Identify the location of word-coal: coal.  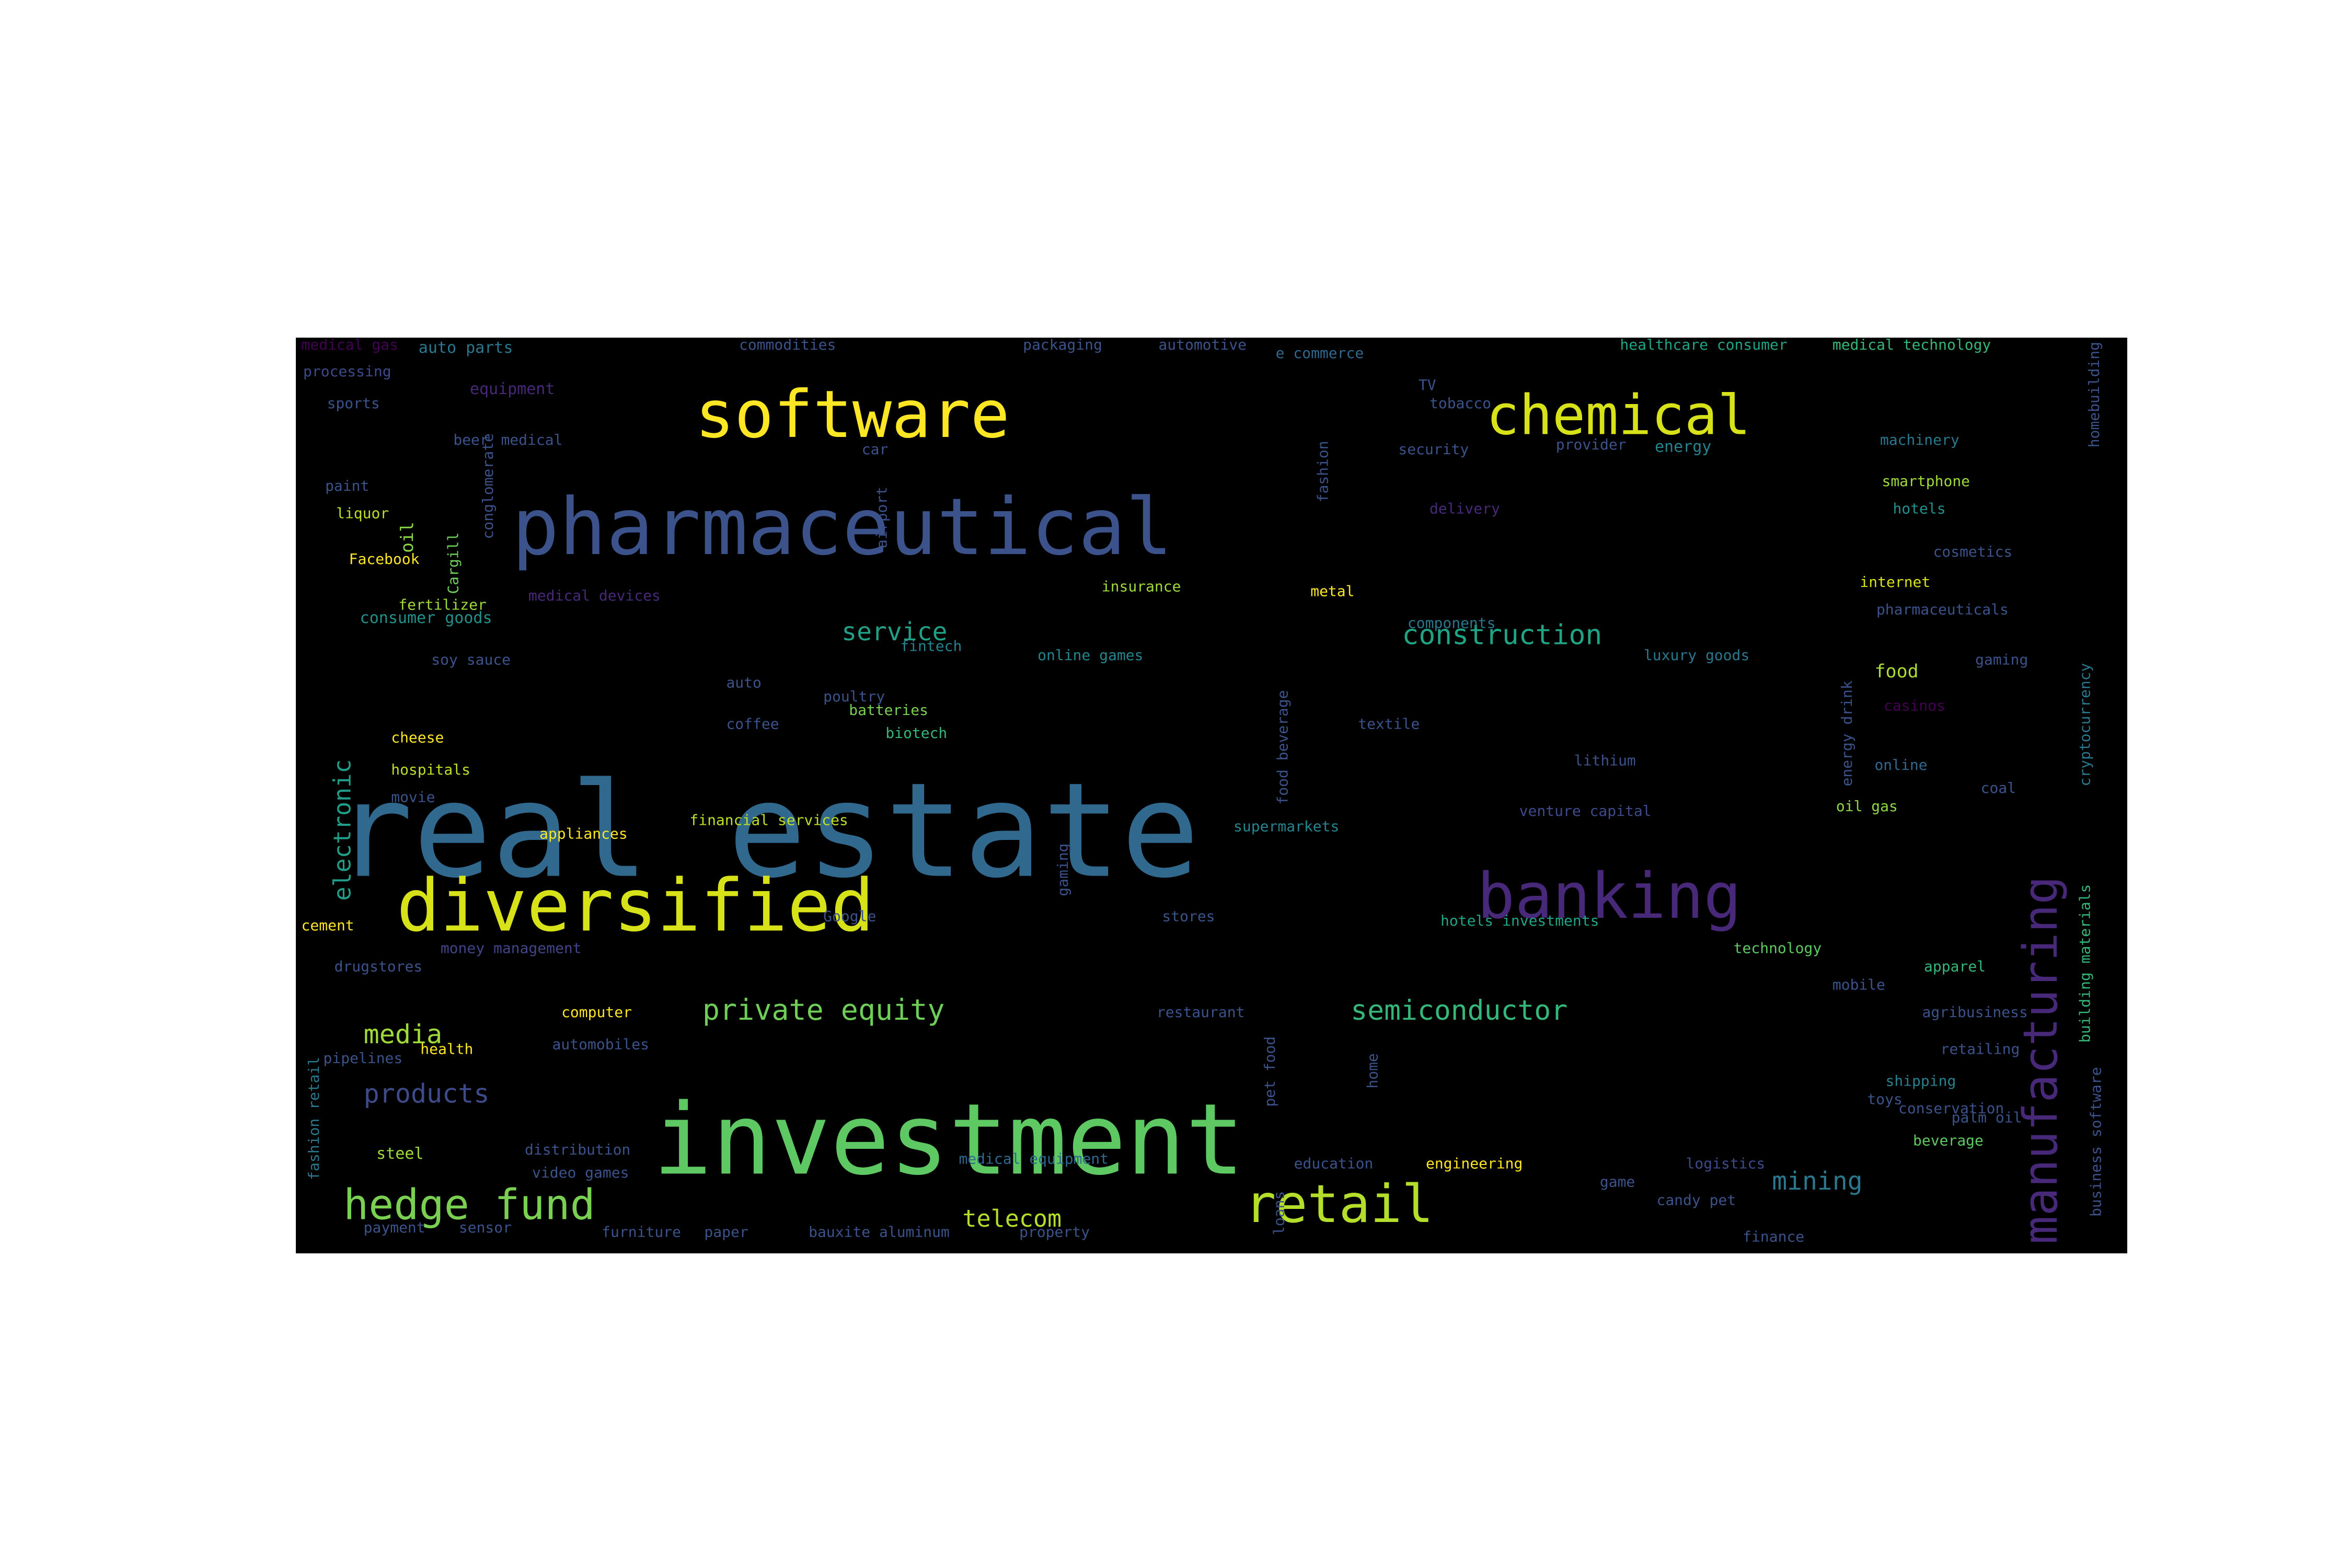
(1998, 788).